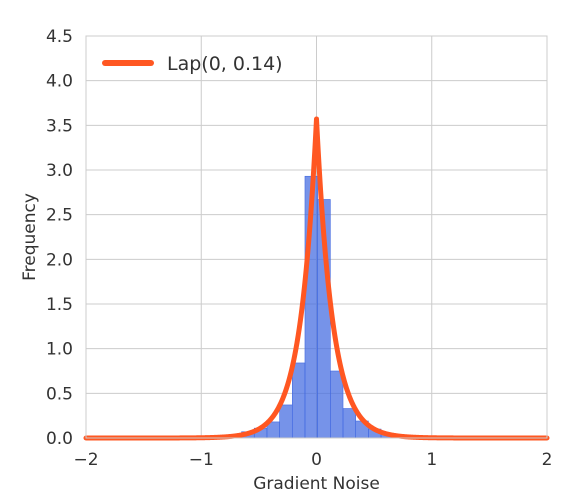 This screenshot has width=576, height=504. I want to click on x-axis-label: Gradient Noise, so click(316, 484).